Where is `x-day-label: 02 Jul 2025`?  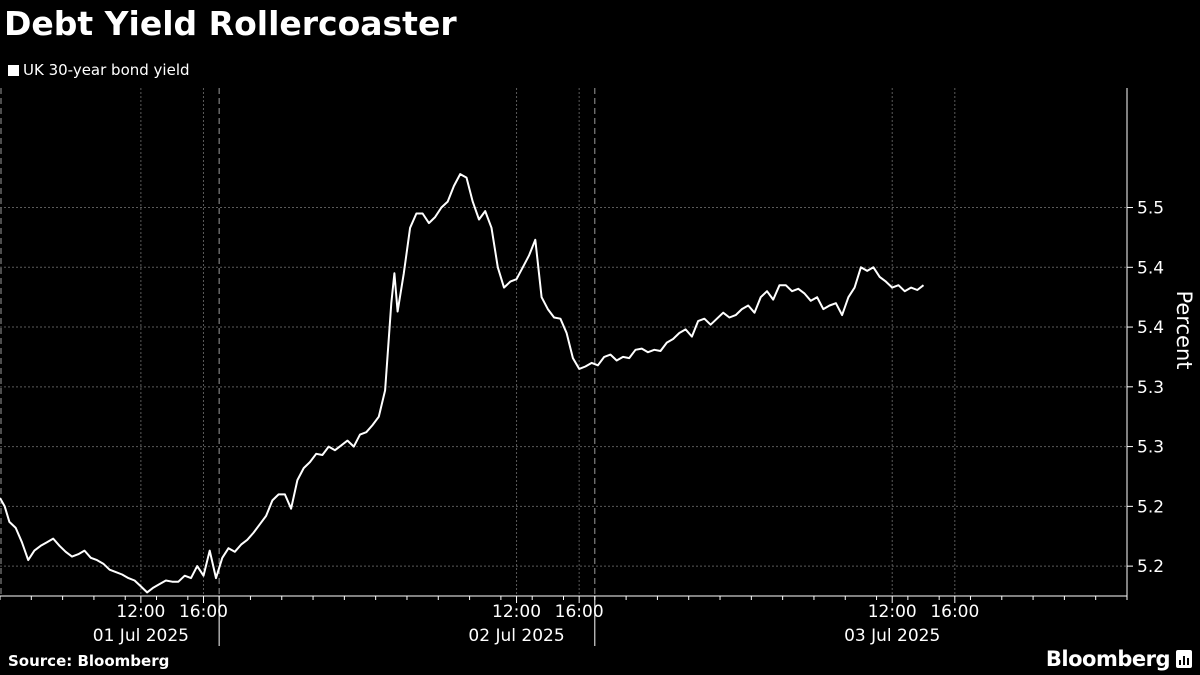
x-day-label: 02 Jul 2025 is located at coordinates (516, 636).